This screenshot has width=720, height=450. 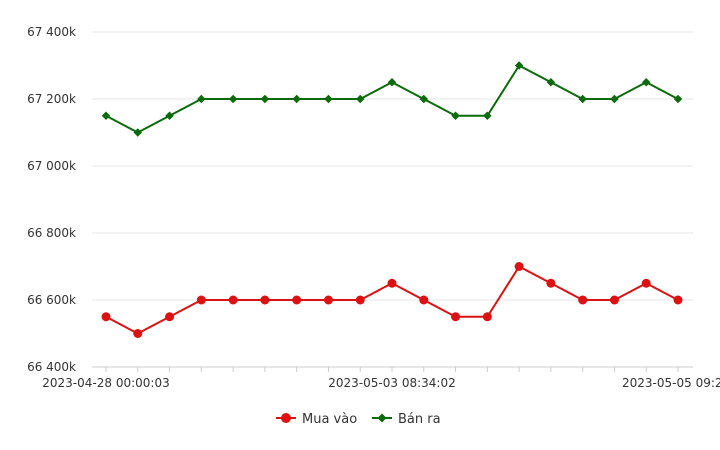 What do you see at coordinates (51, 233) in the screenshot?
I see `y-tick-label: 66 800k` at bounding box center [51, 233].